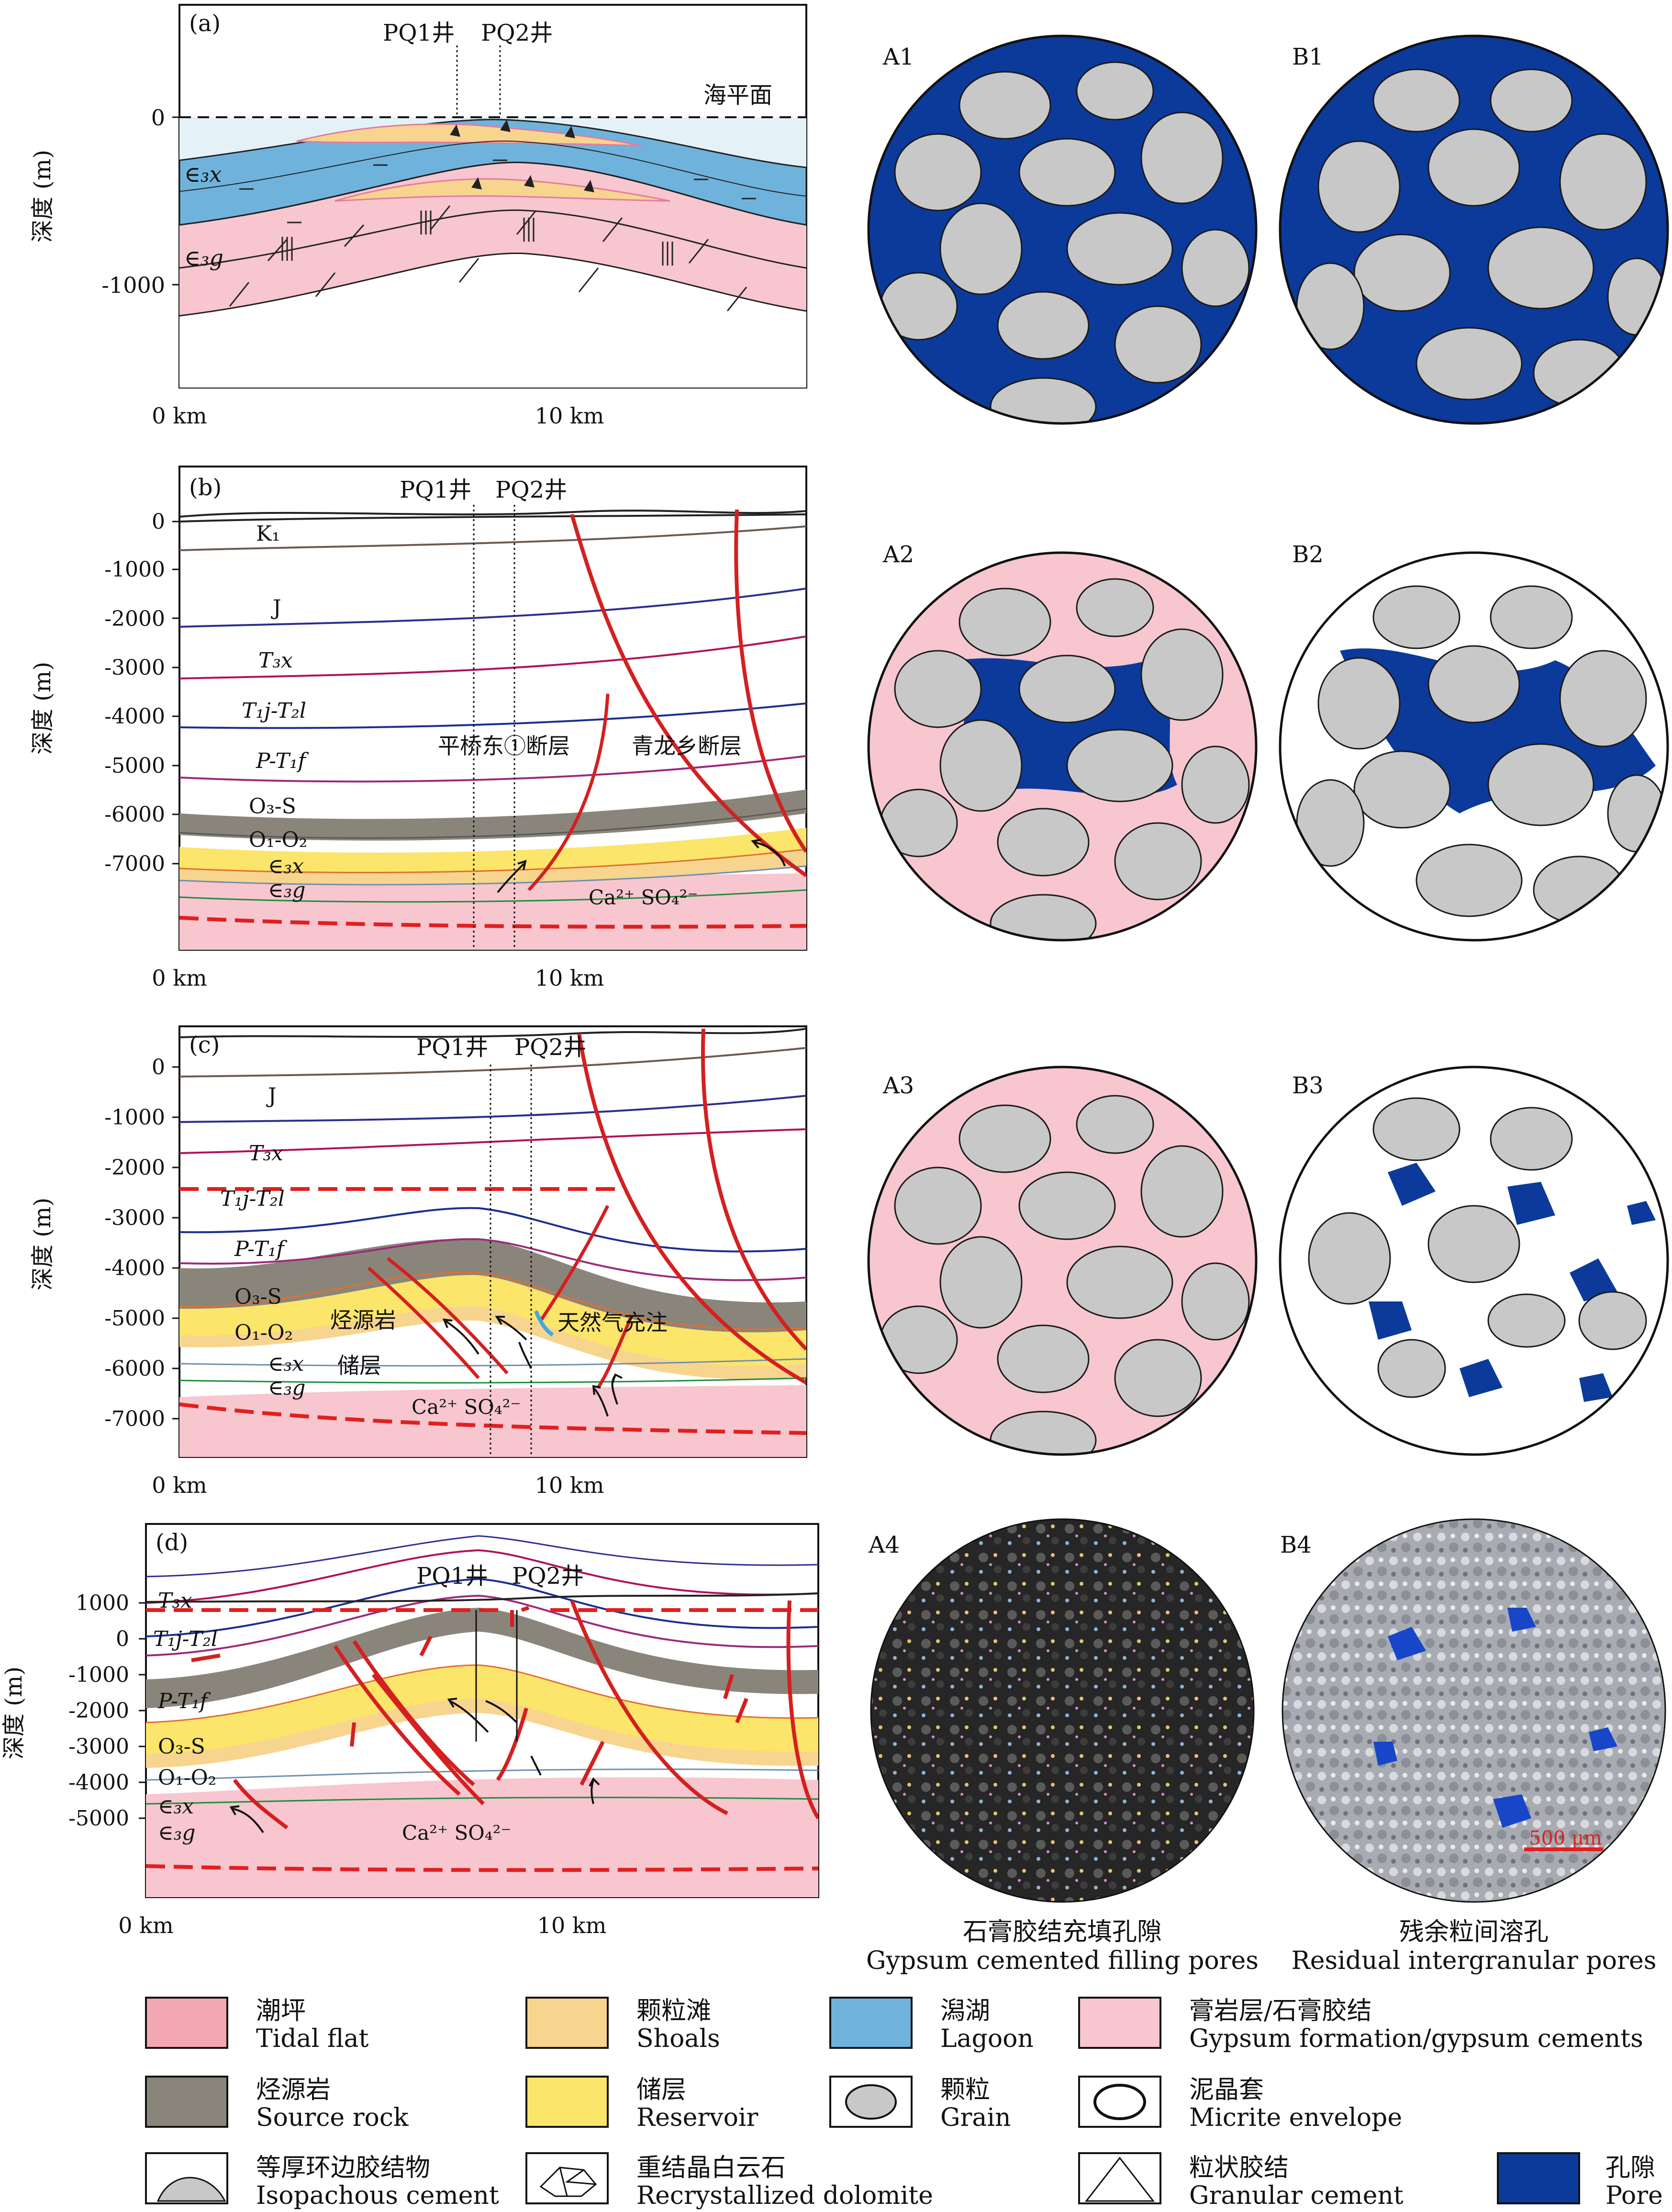 The image size is (1672, 2212). I want to click on caption-a-en: Gypsum cemented filling pores, so click(1062, 1960).